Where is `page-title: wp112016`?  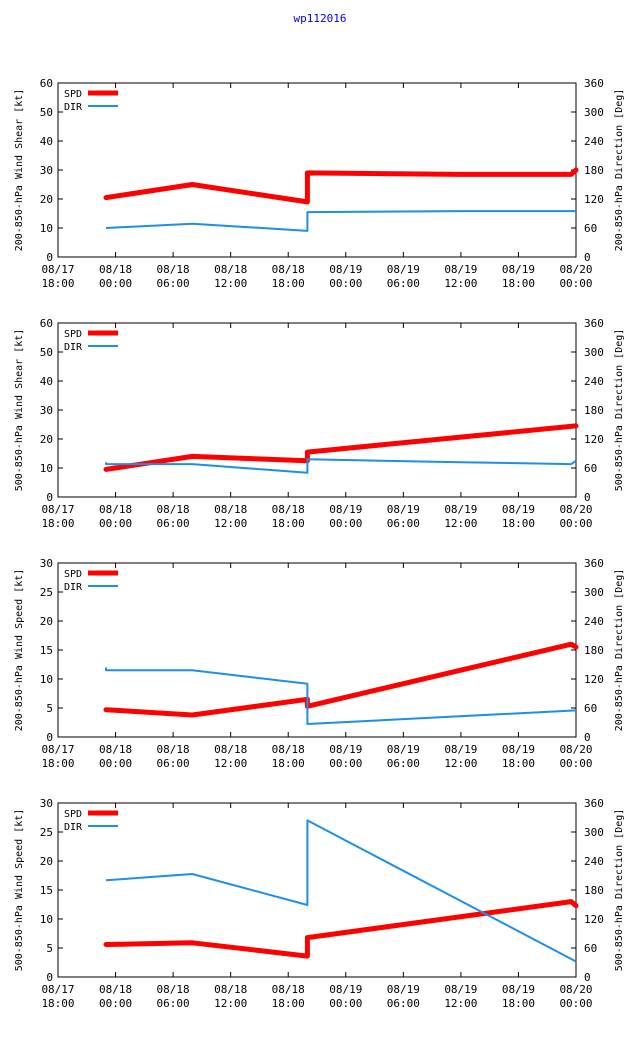
page-title: wp112016 is located at coordinates (320, 18).